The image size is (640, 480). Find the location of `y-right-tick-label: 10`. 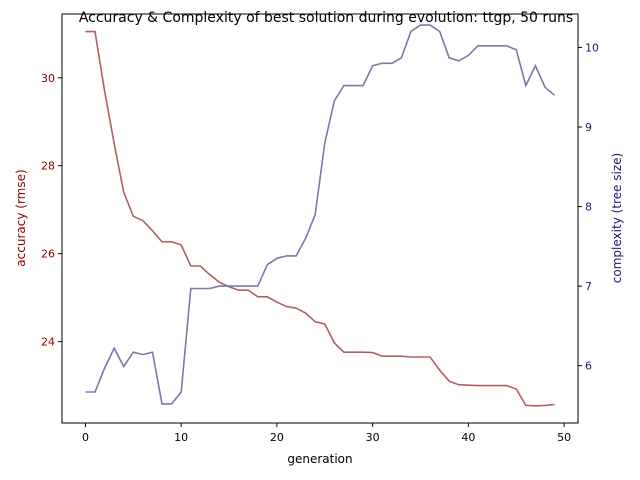

y-right-tick-label: 10 is located at coordinates (592, 47).